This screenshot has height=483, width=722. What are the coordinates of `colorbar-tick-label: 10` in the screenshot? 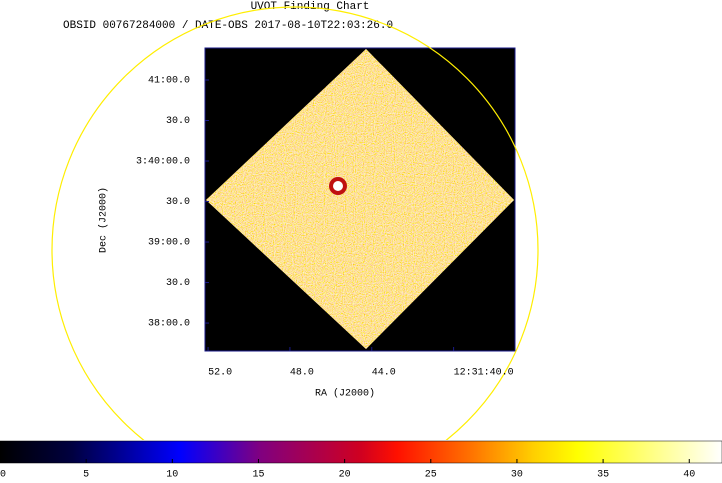 It's located at (172, 475).